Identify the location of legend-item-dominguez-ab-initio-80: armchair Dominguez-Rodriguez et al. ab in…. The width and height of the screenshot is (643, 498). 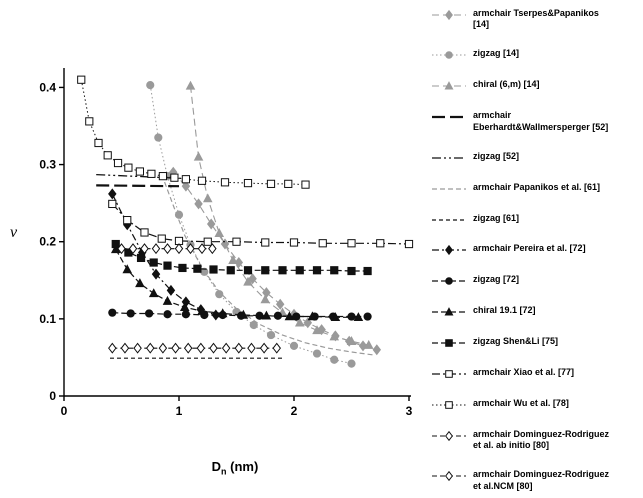
(536, 440).